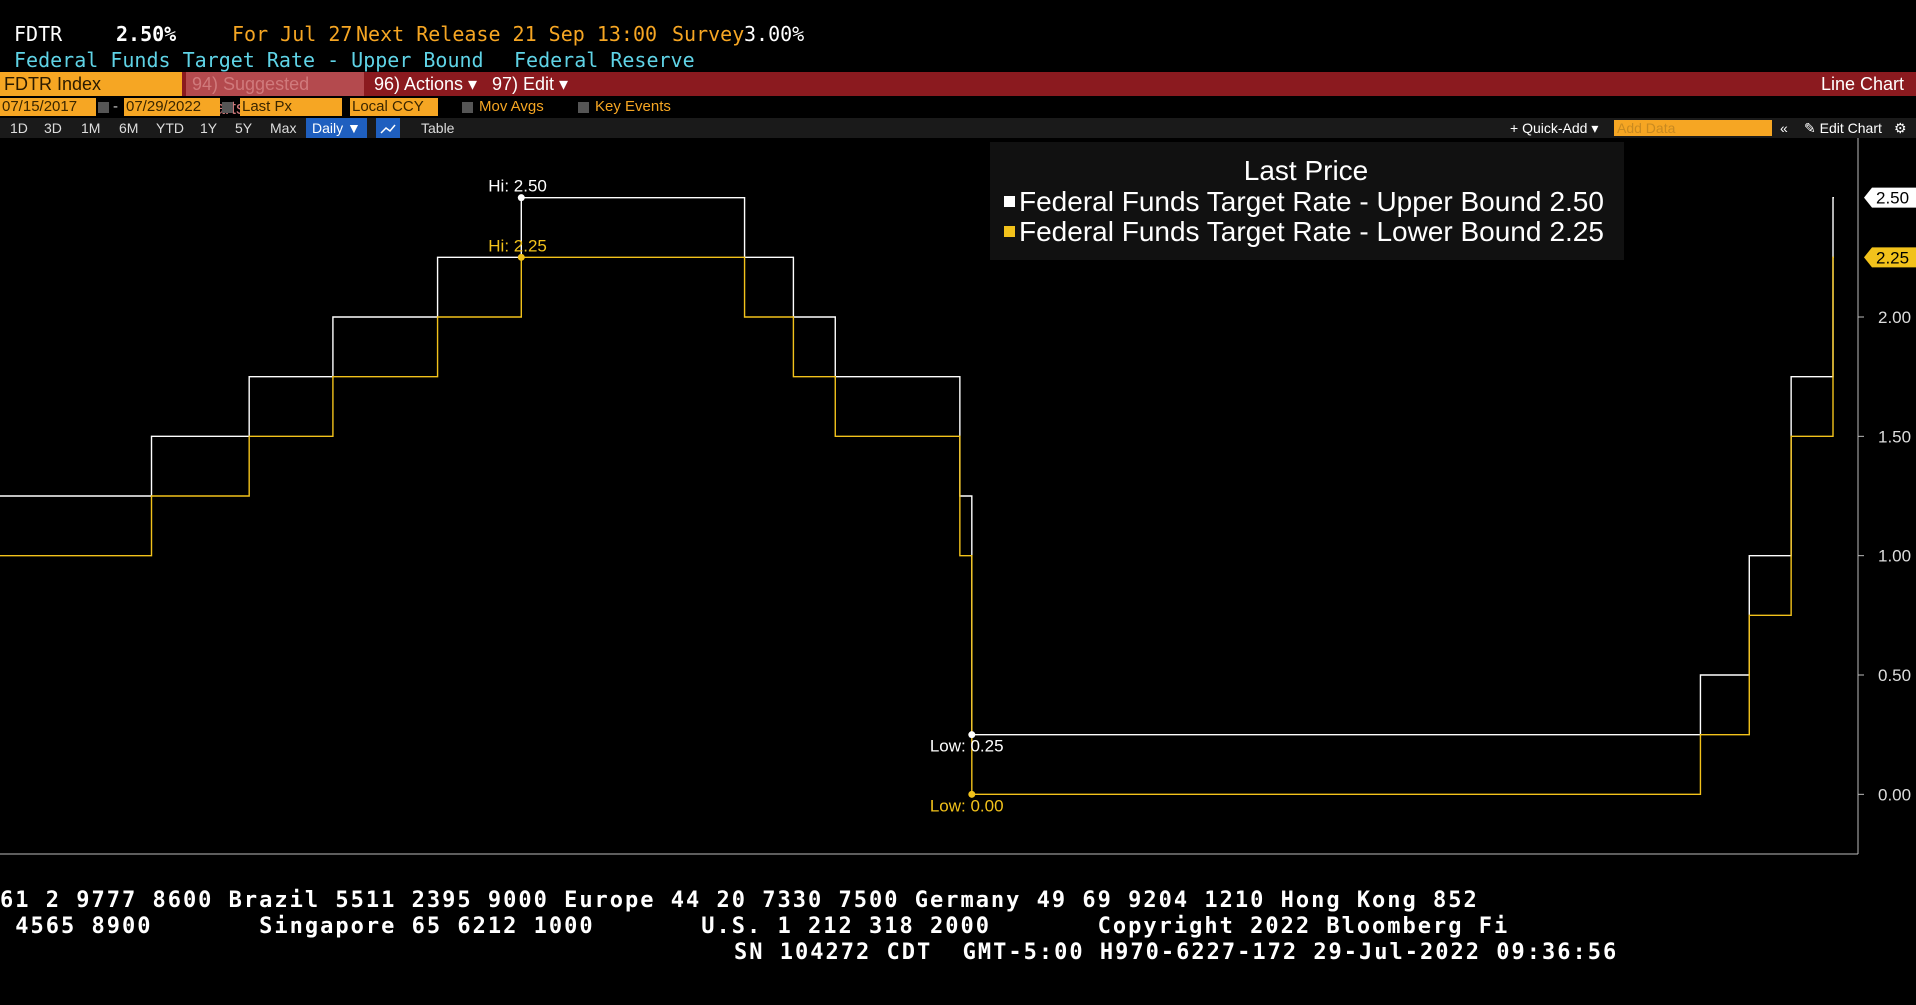 The height and width of the screenshot is (1005, 1916). I want to click on legend-box, so click(1307, 201).